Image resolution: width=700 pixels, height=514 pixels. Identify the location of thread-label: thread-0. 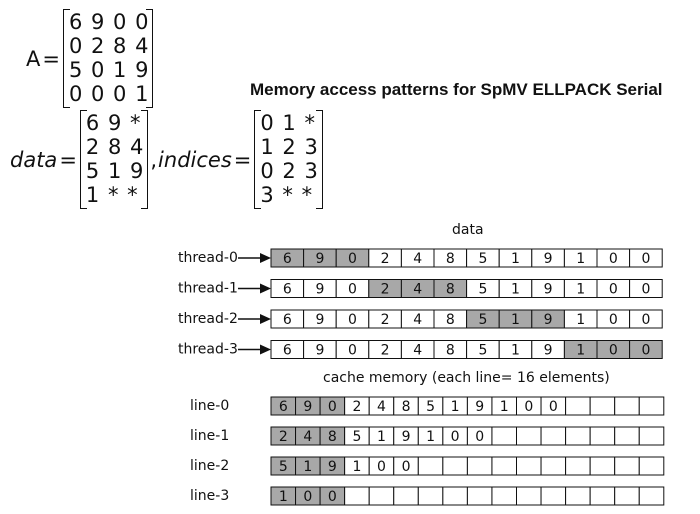
(208, 258).